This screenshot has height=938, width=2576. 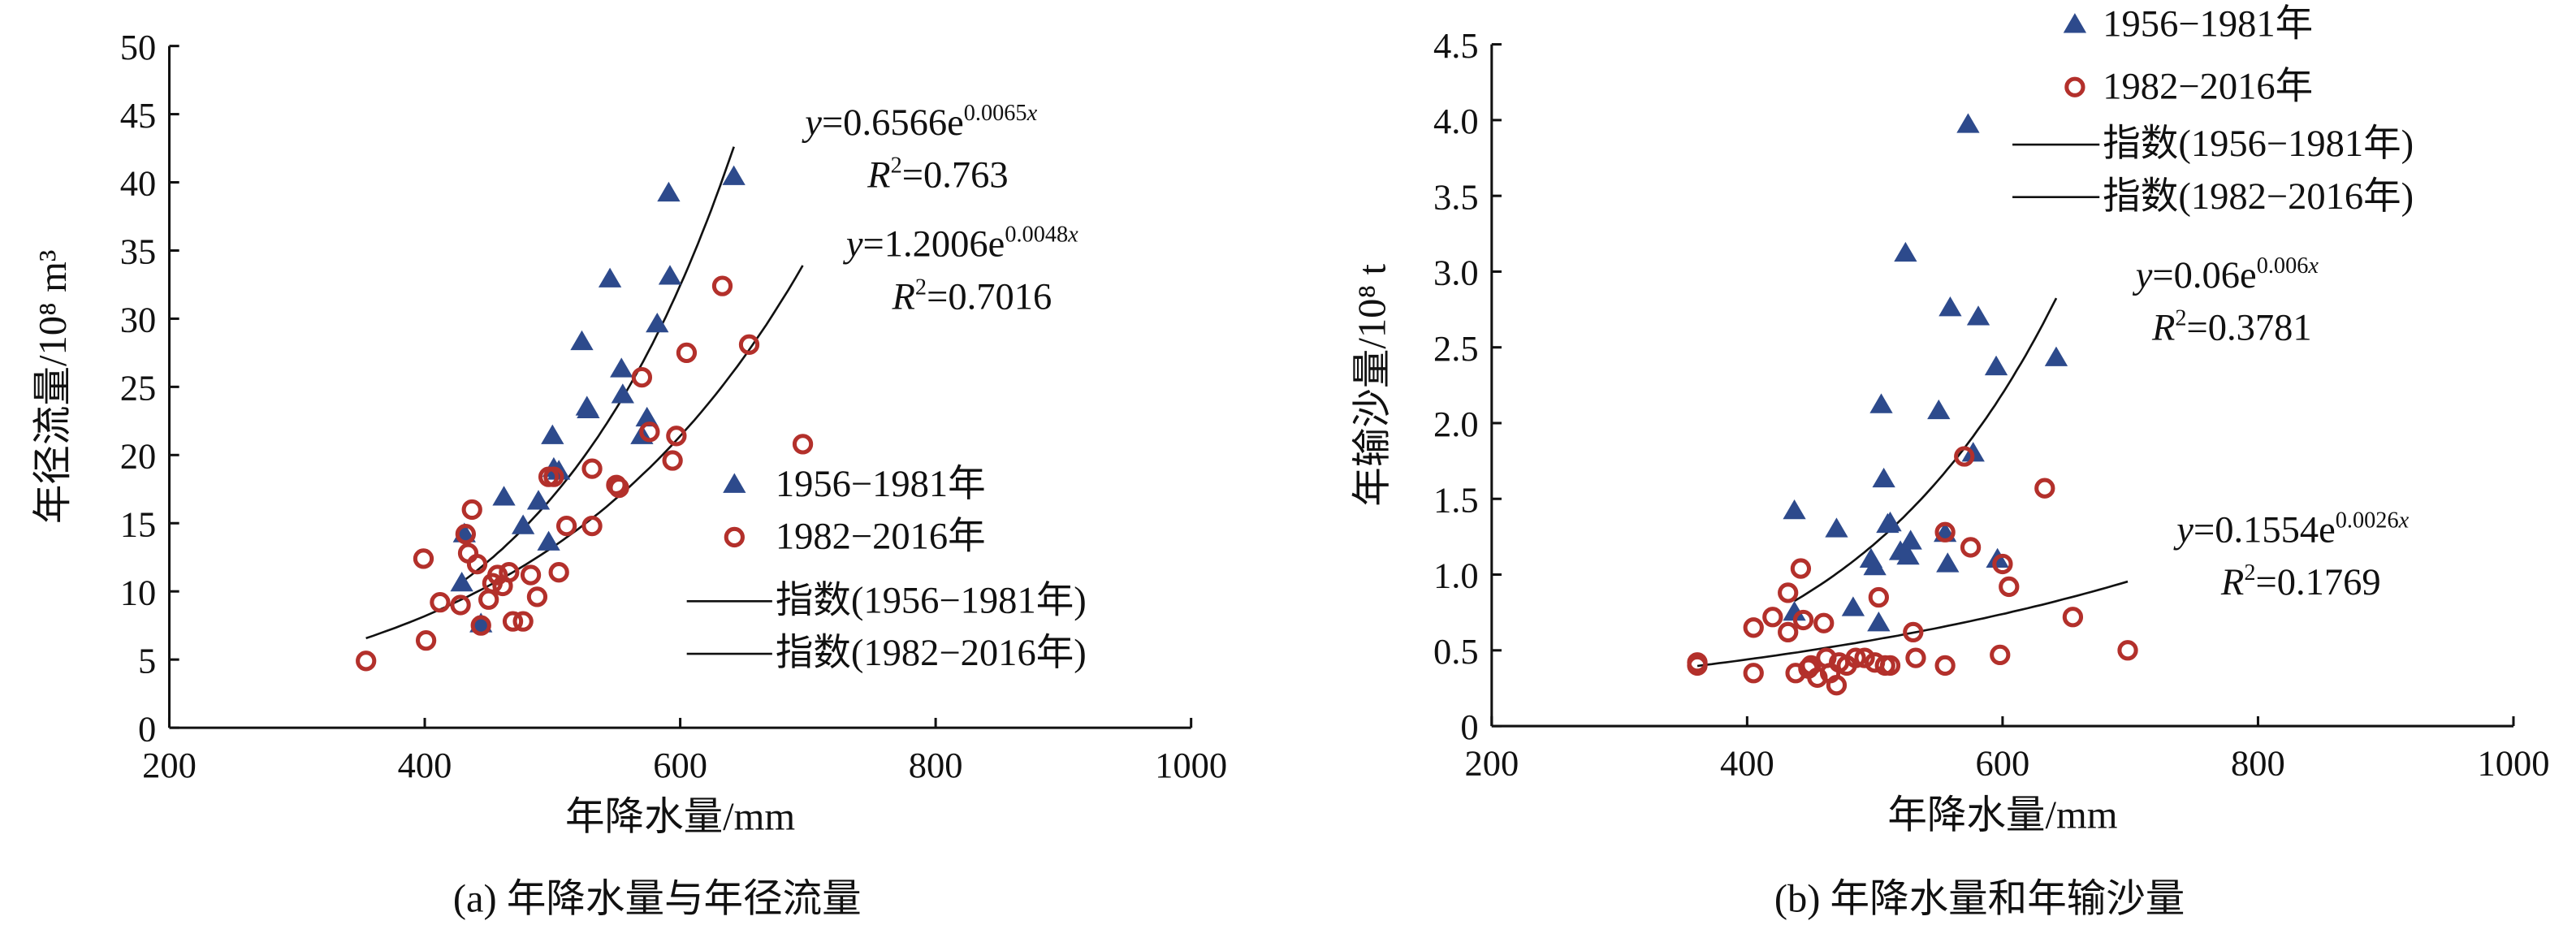 I want to click on y-tick-label: 3.5, so click(x=1456, y=196).